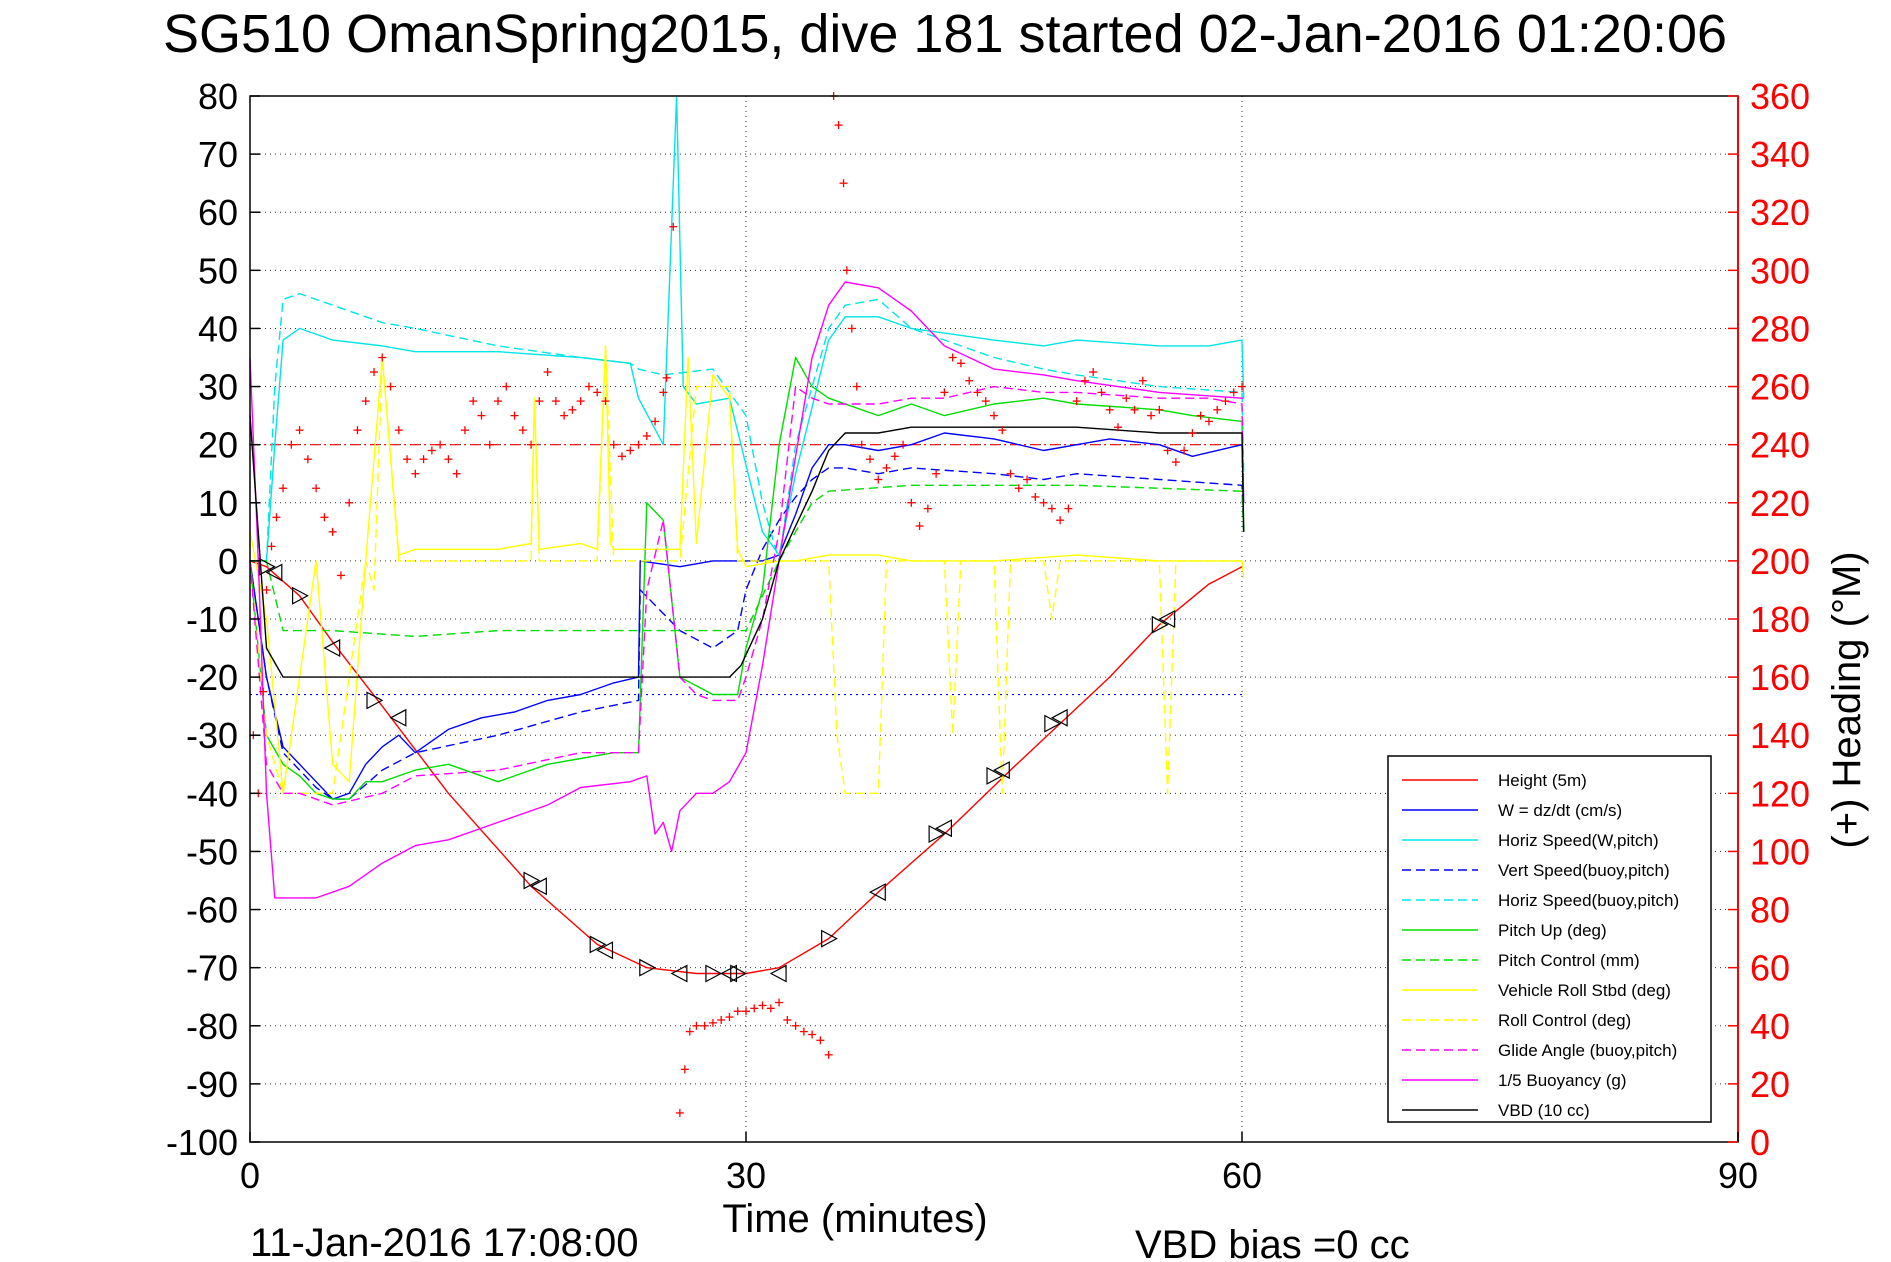 The height and width of the screenshot is (1262, 1891). Describe the element at coordinates (1494, 780) in the screenshot. I see `legend-item: Height (5m)` at that location.